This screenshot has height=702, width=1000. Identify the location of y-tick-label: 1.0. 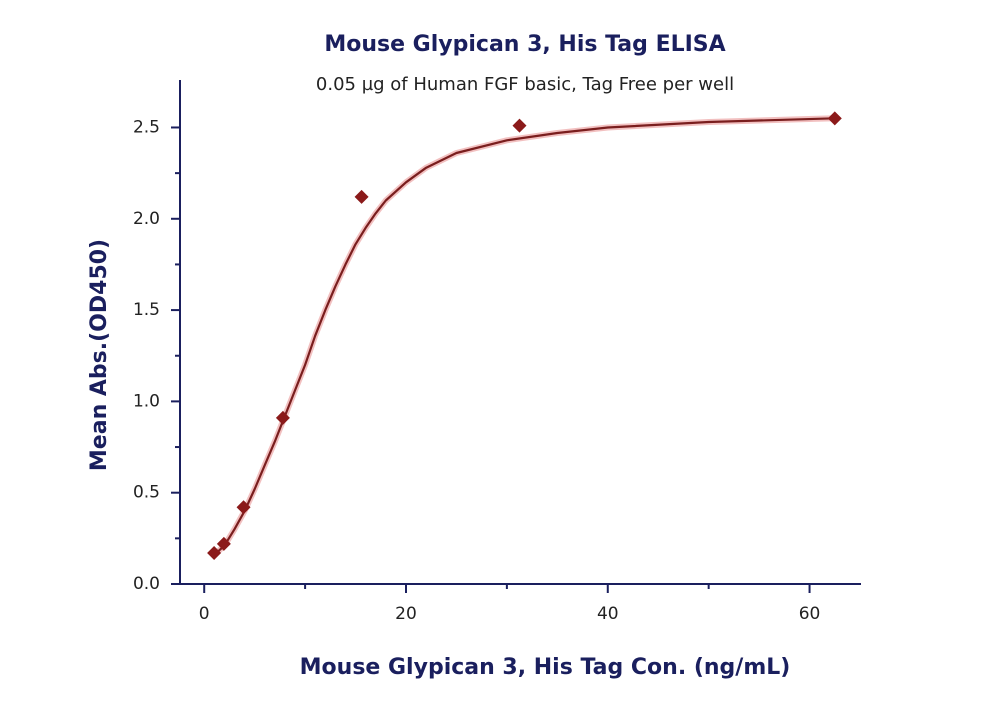
(146, 401).